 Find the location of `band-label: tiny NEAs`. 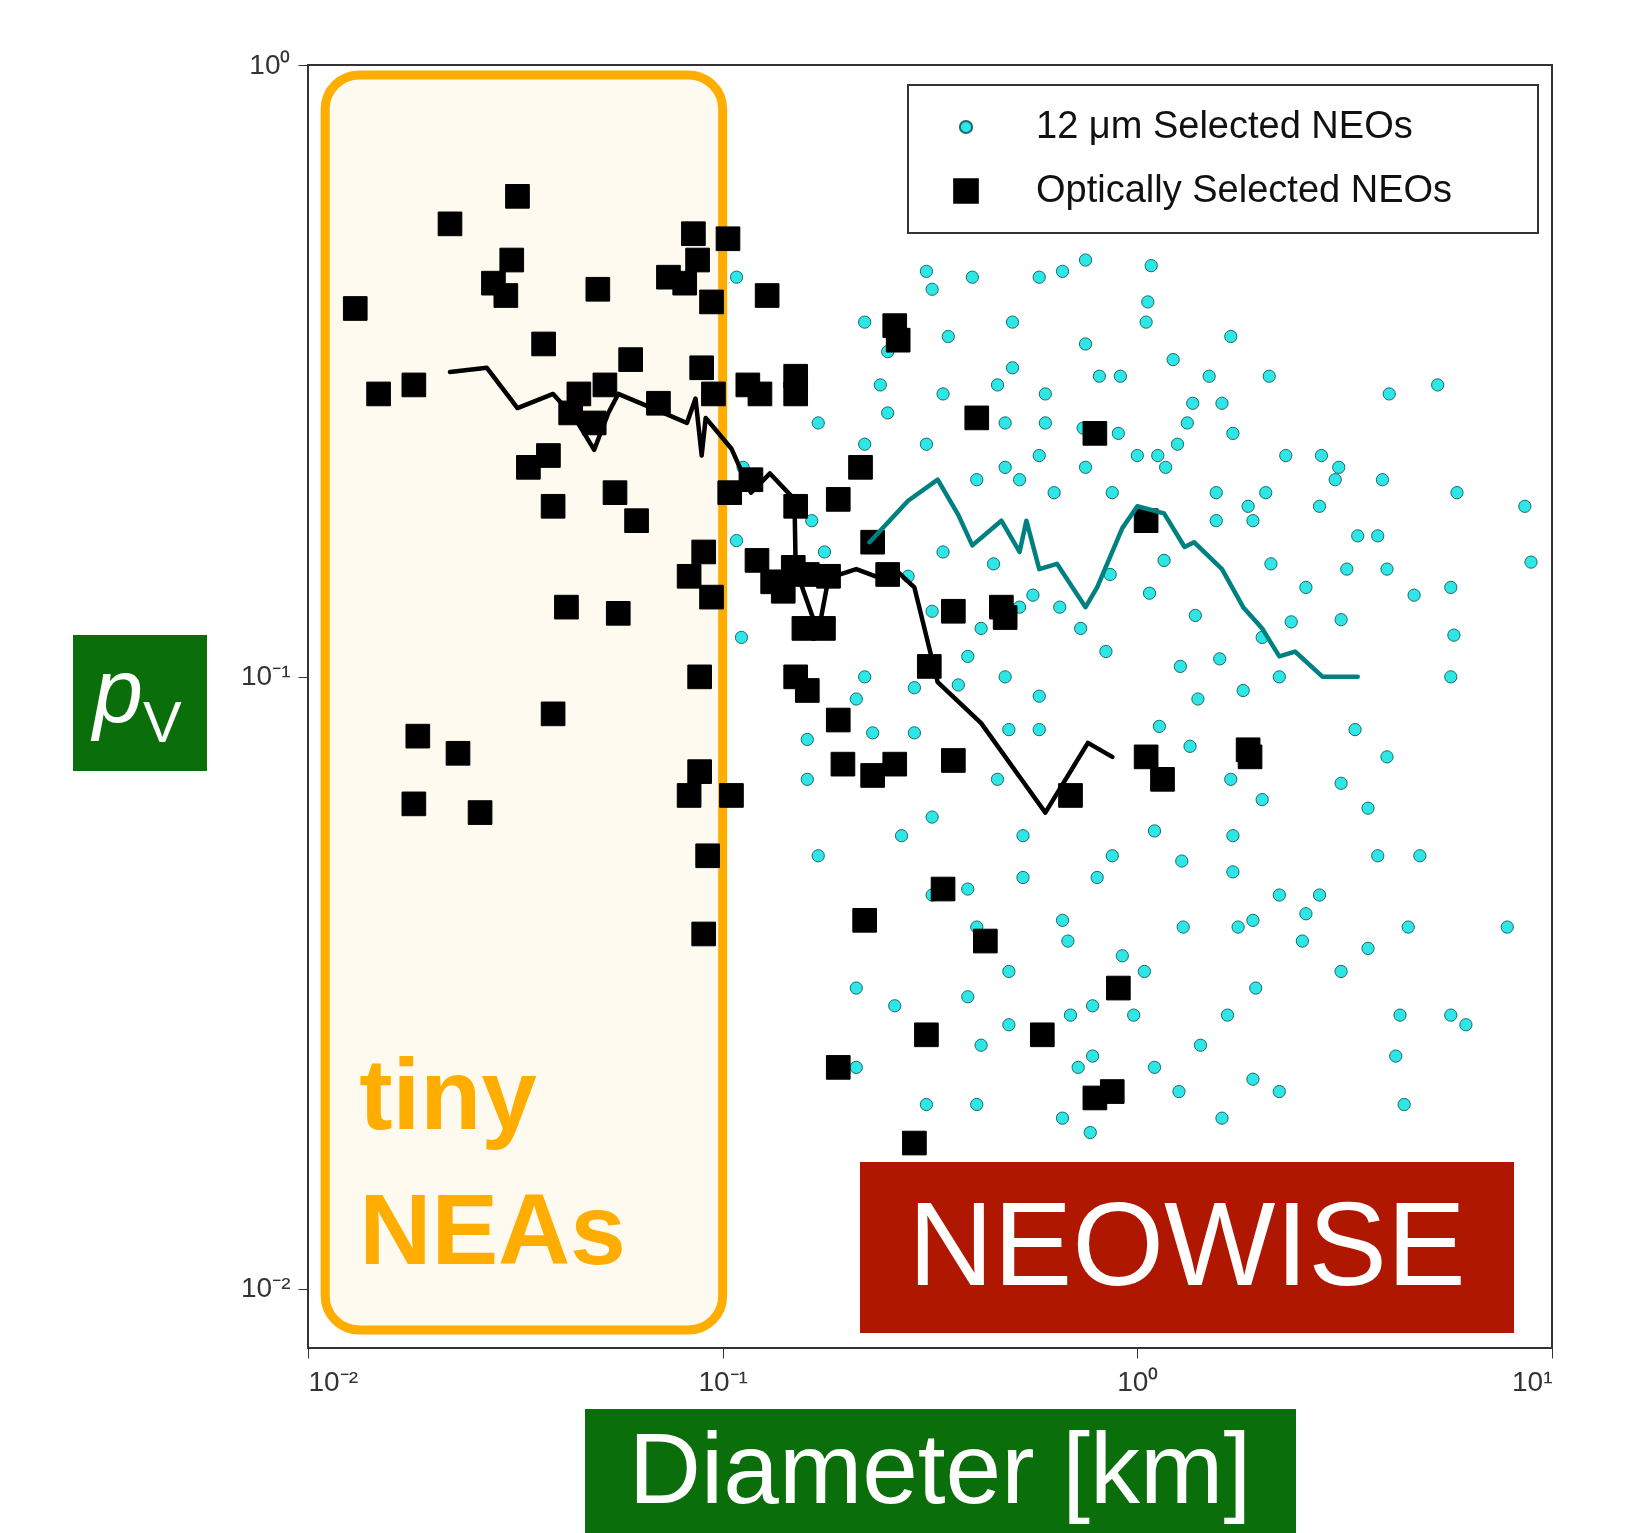

band-label: tiny NEAs is located at coordinates (492, 1161).